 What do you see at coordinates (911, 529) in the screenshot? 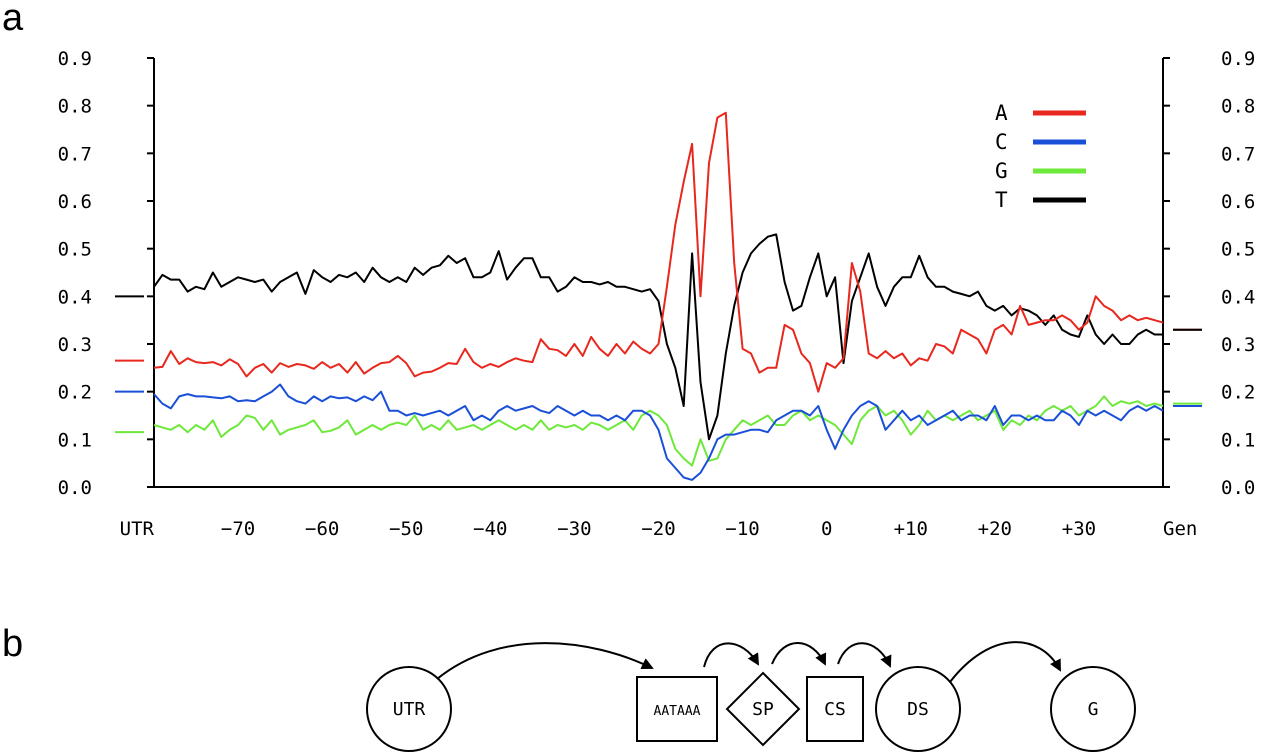
I see `x-tick-label: +10` at bounding box center [911, 529].